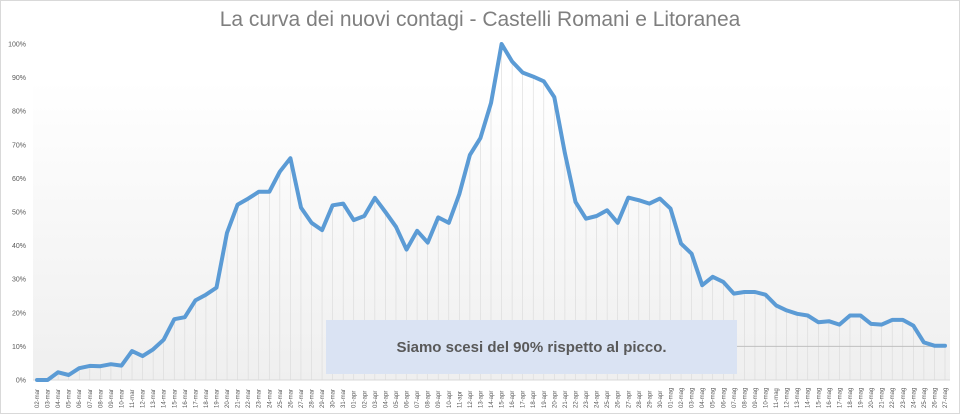 Image resolution: width=960 pixels, height=414 pixels. Describe the element at coordinates (313, 398) in the screenshot. I see `x-tick-label: 28-mar` at that location.